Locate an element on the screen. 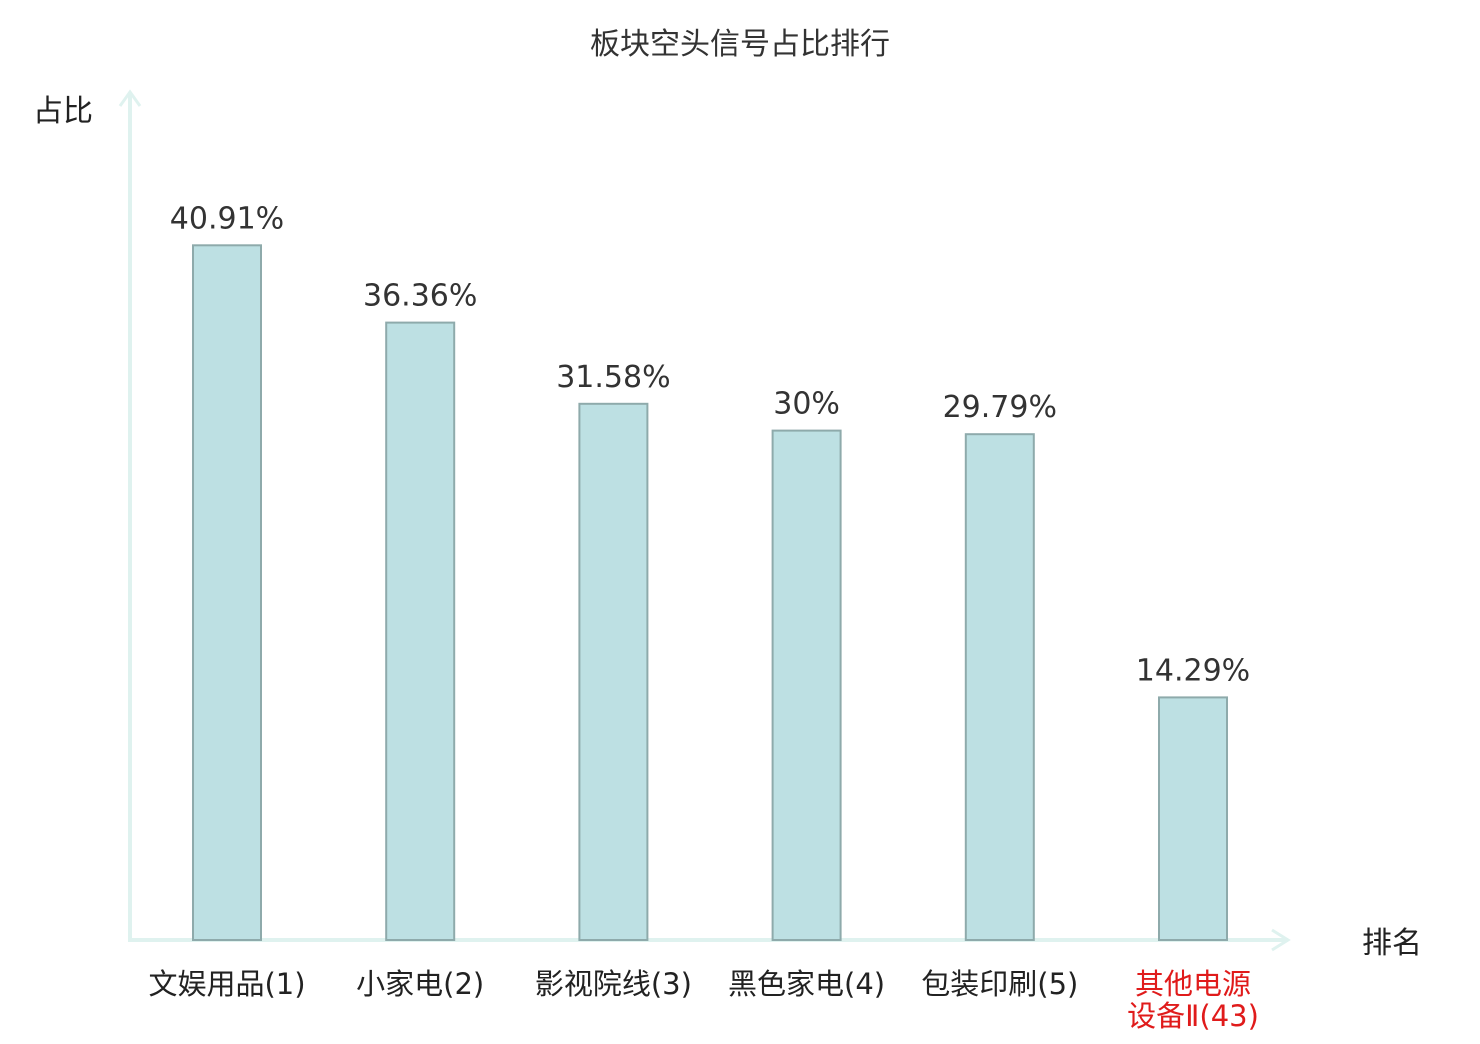 The image size is (1480, 1044). x-axis-arrow is located at coordinates (1281, 940).